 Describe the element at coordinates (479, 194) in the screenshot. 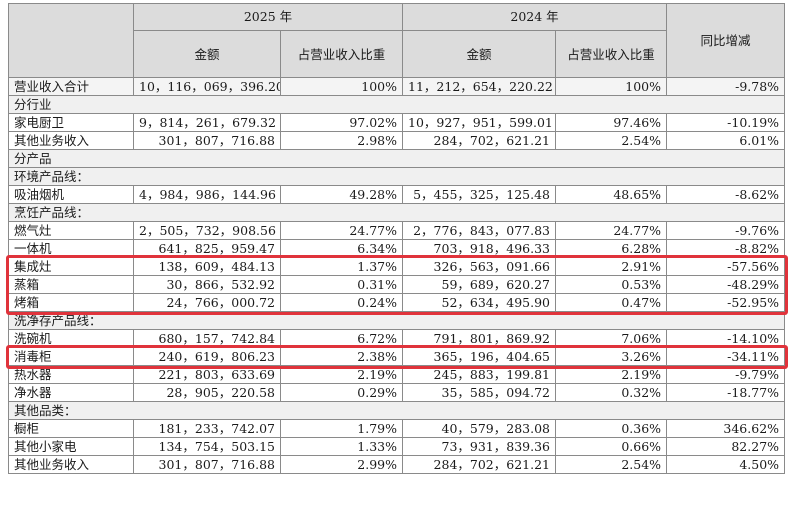

I see `amount-2024-cell: 5，455，325，125.48` at that location.